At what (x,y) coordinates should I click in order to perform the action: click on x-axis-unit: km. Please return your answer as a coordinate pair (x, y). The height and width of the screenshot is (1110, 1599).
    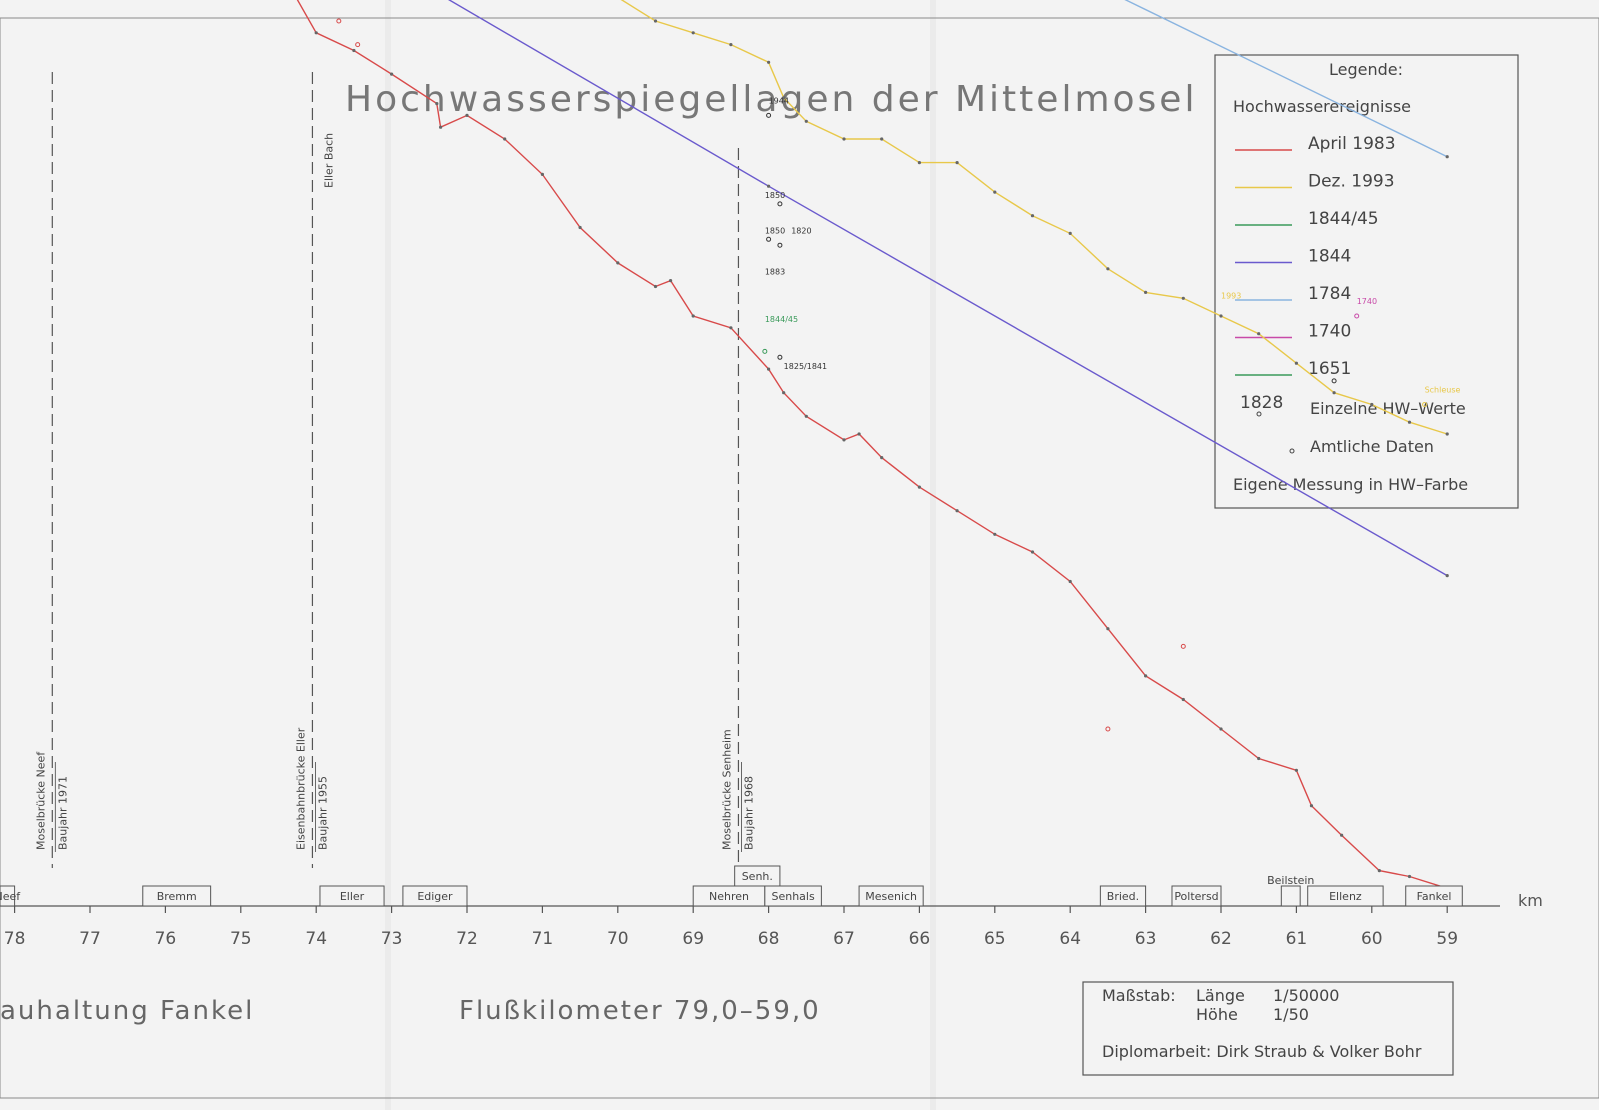
    Looking at the image, I should click on (1530, 900).